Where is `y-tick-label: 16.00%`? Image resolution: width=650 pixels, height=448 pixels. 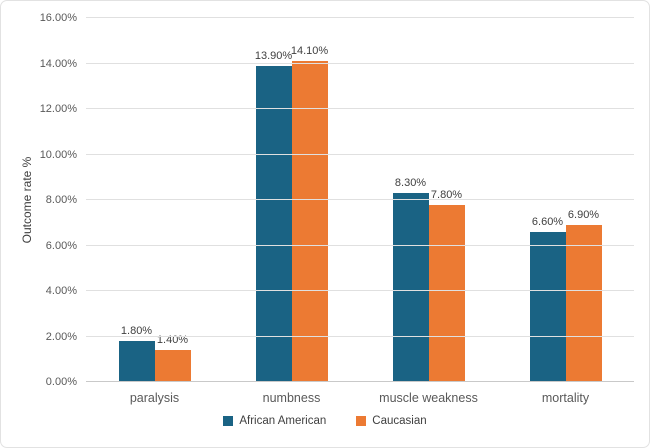 y-tick-label: 16.00% is located at coordinates (58, 18).